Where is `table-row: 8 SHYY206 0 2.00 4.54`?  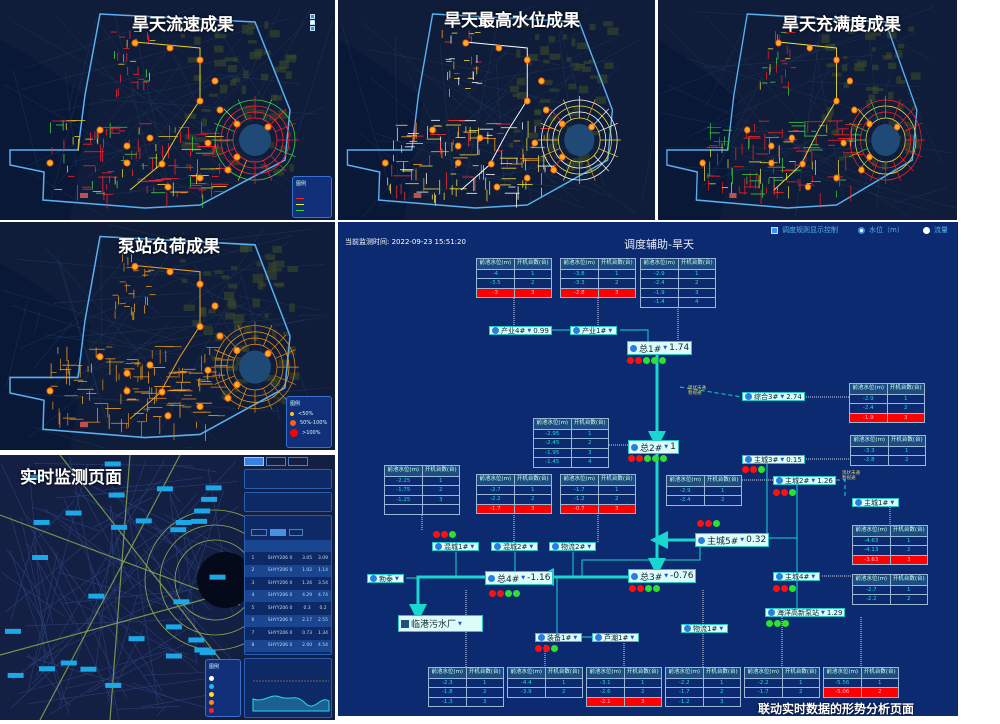 table-row: 8 SHYY206 0 2.00 4.54 is located at coordinates (288, 645).